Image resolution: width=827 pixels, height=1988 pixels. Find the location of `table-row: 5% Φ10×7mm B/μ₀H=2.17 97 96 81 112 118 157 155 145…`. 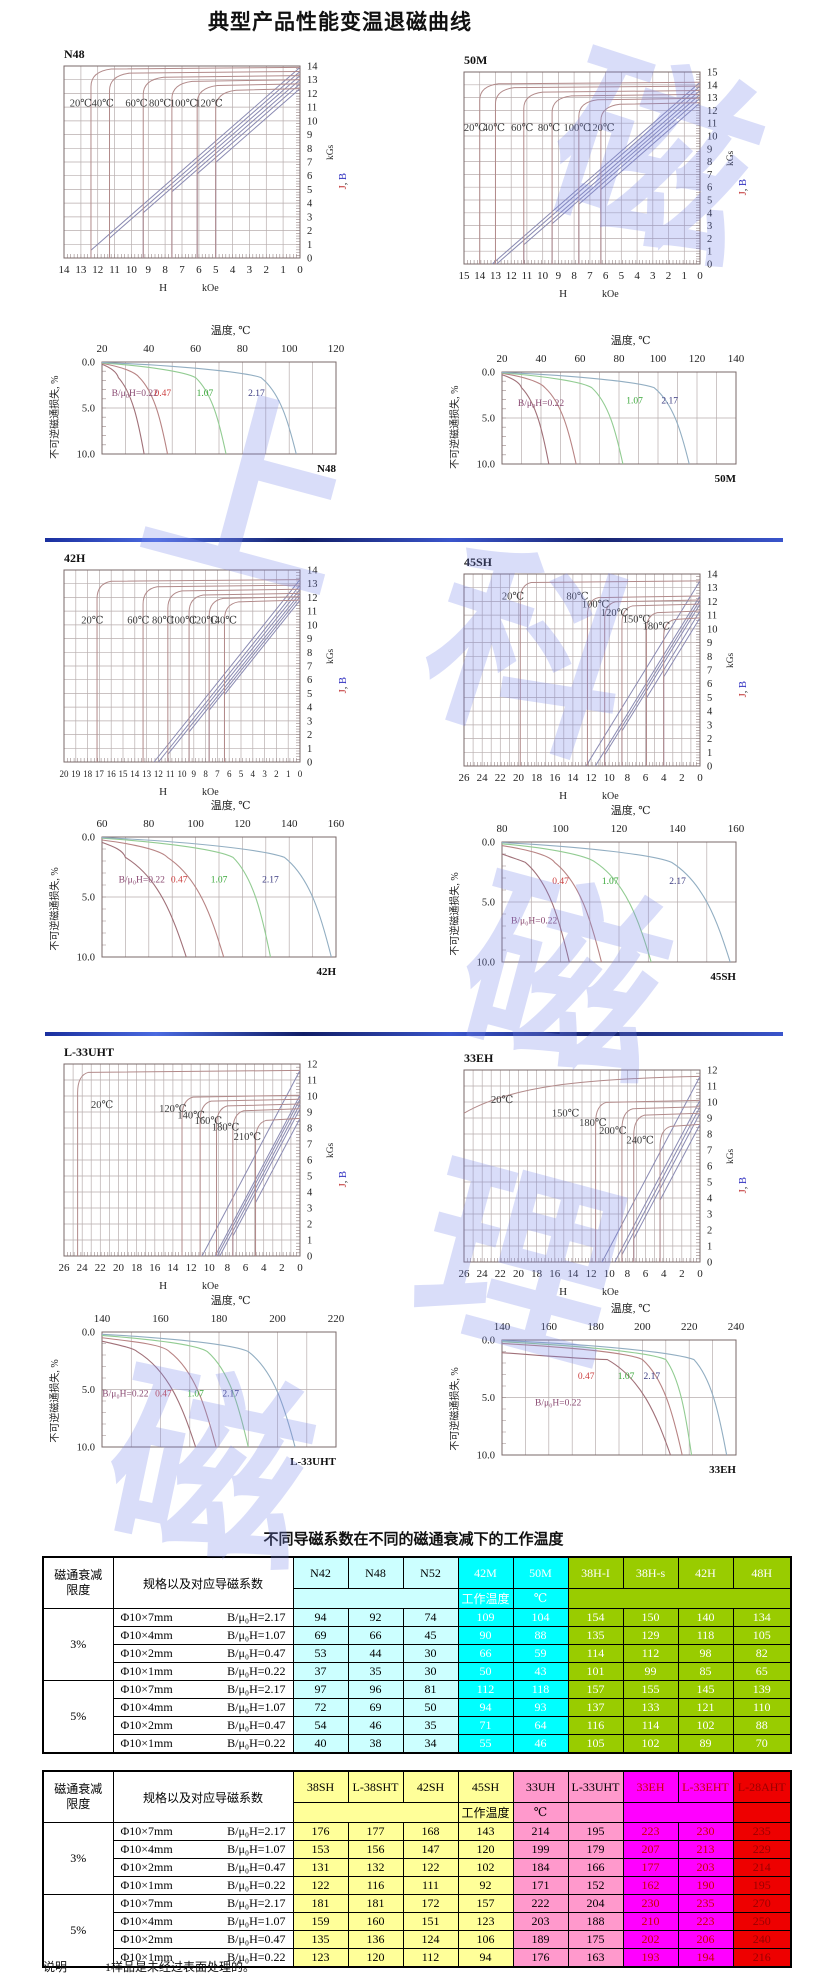

table-row: 5% Φ10×7mm B/μ₀H=2.17 97 96 81 112 118 157 155 145… is located at coordinates (417, 1717).